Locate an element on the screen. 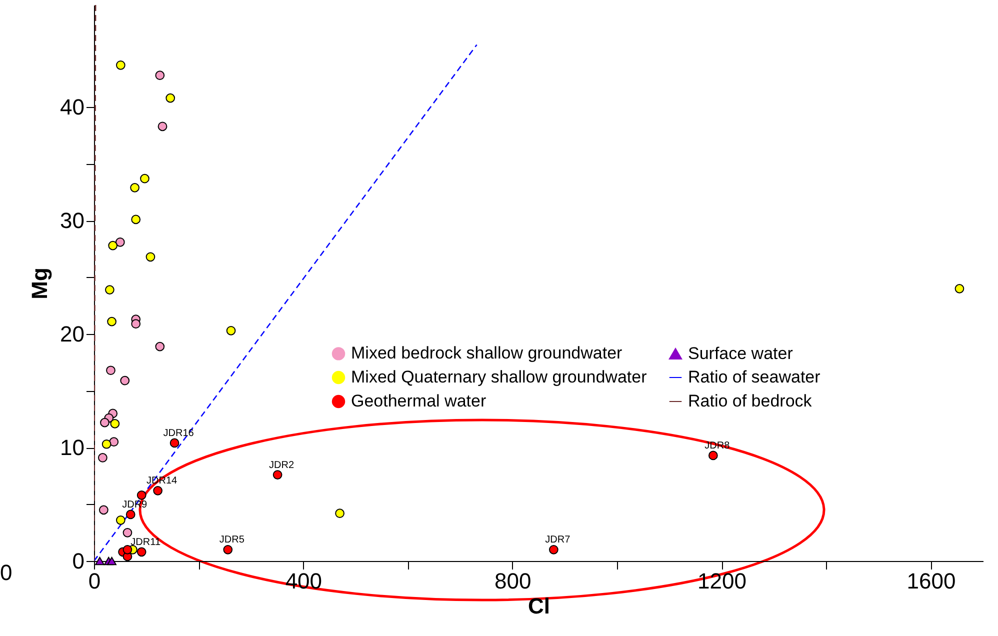 The width and height of the screenshot is (998, 636). x-axis-title: Cl is located at coordinates (539, 606).